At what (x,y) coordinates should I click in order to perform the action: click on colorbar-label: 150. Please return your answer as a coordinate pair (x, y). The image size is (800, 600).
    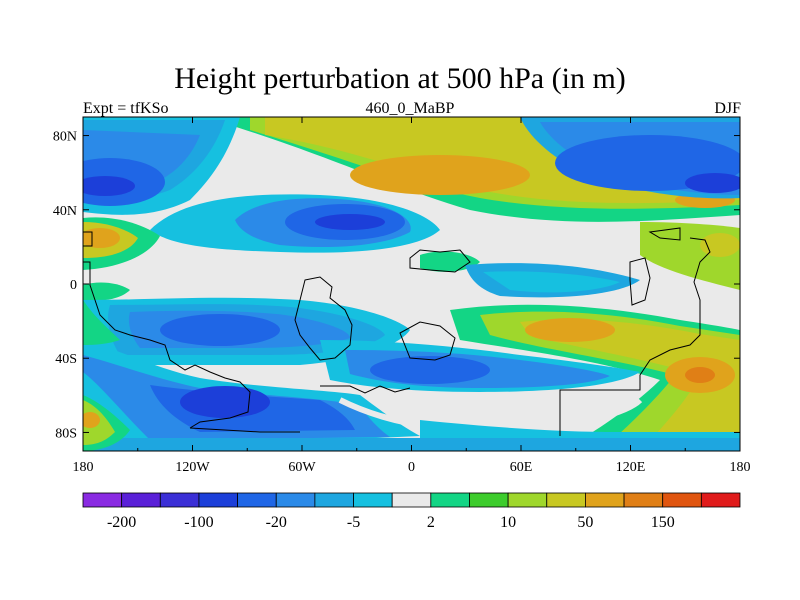
    Looking at the image, I should click on (663, 522).